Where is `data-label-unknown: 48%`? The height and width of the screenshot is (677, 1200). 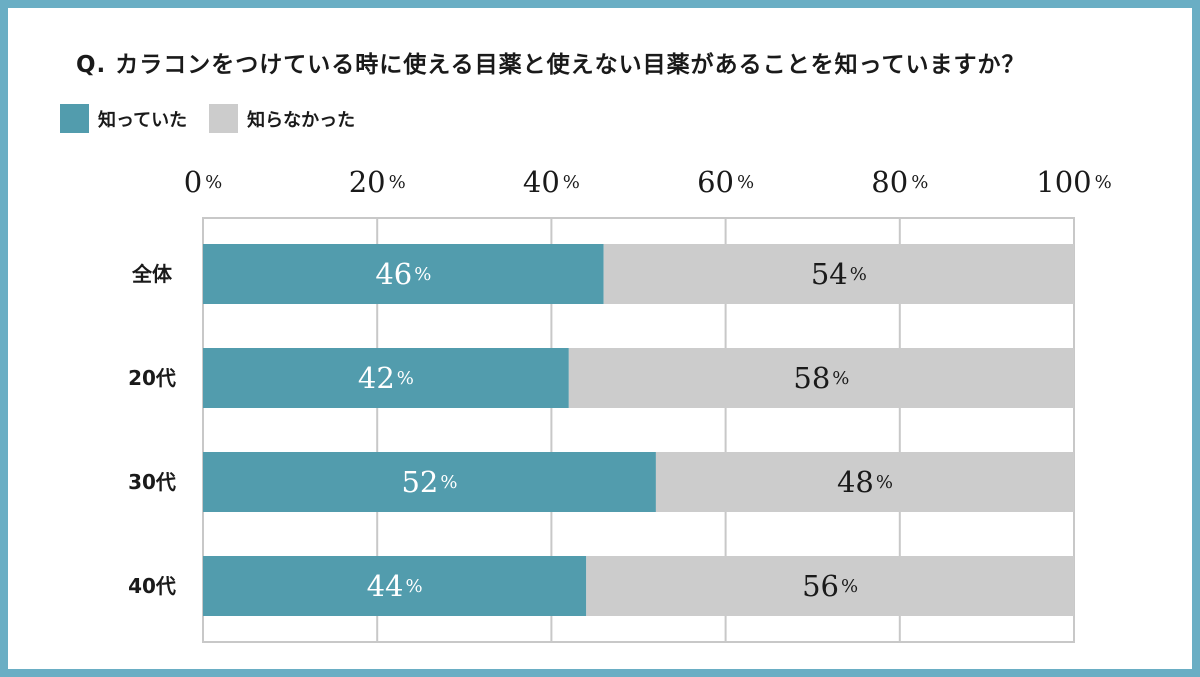 data-label-unknown: 48% is located at coordinates (865, 482).